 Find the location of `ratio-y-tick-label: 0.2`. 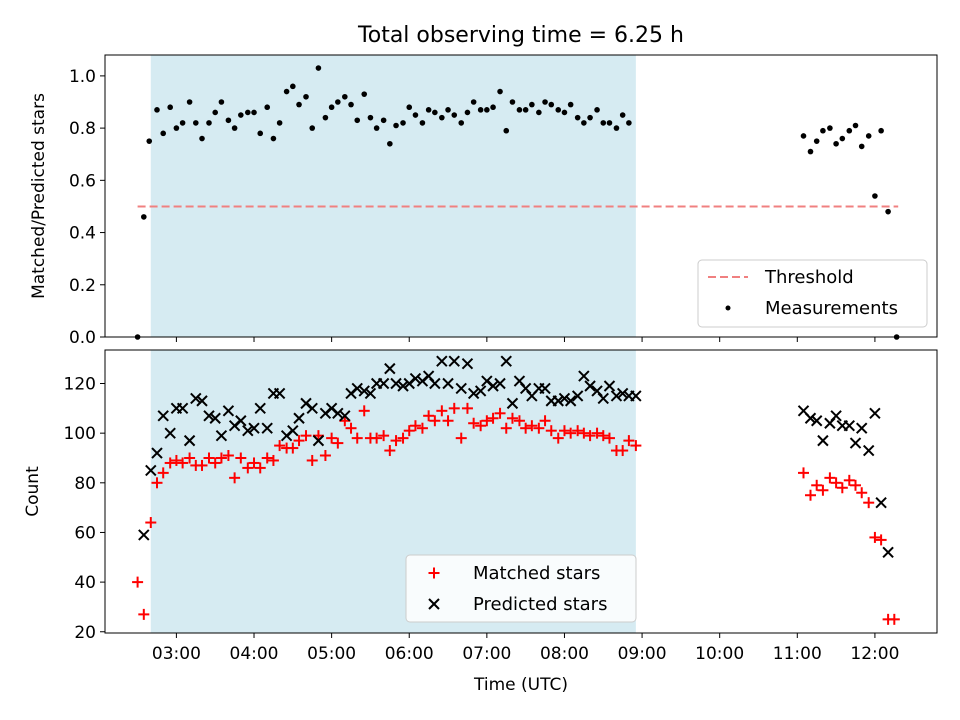

ratio-y-tick-label: 0.2 is located at coordinates (82, 286).